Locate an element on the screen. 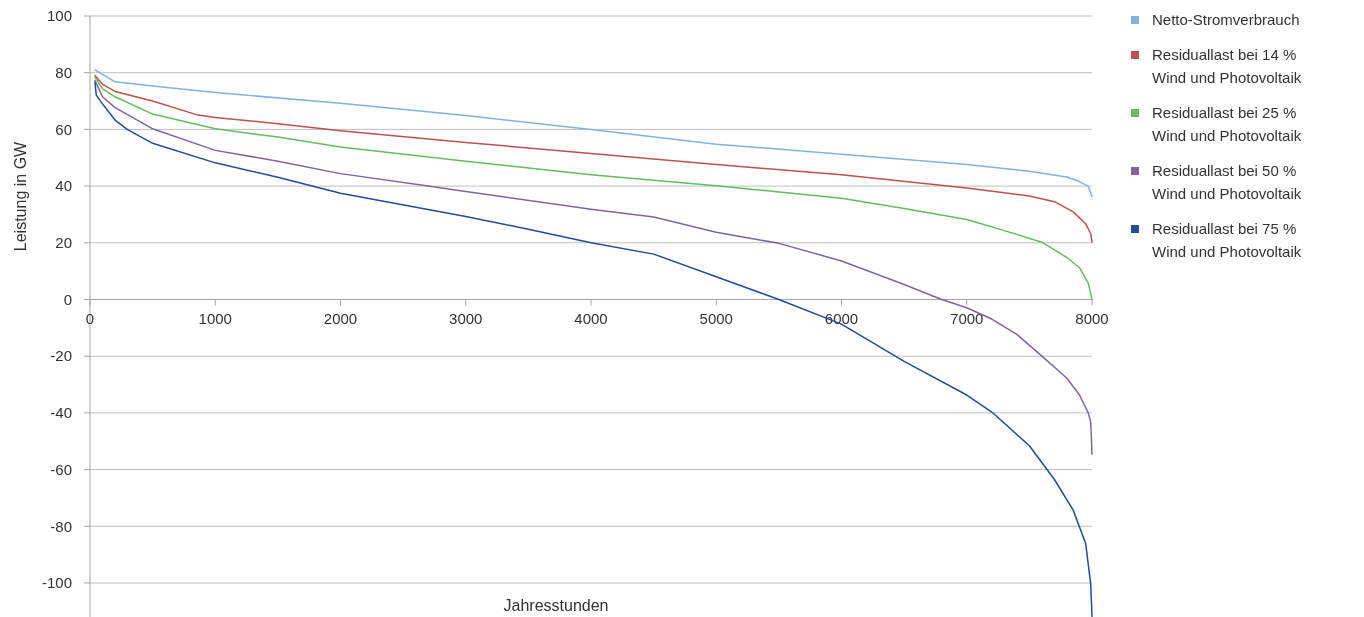 The width and height of the screenshot is (1364, 617). x-axis-title: Jahresstunden is located at coordinates (556, 605).